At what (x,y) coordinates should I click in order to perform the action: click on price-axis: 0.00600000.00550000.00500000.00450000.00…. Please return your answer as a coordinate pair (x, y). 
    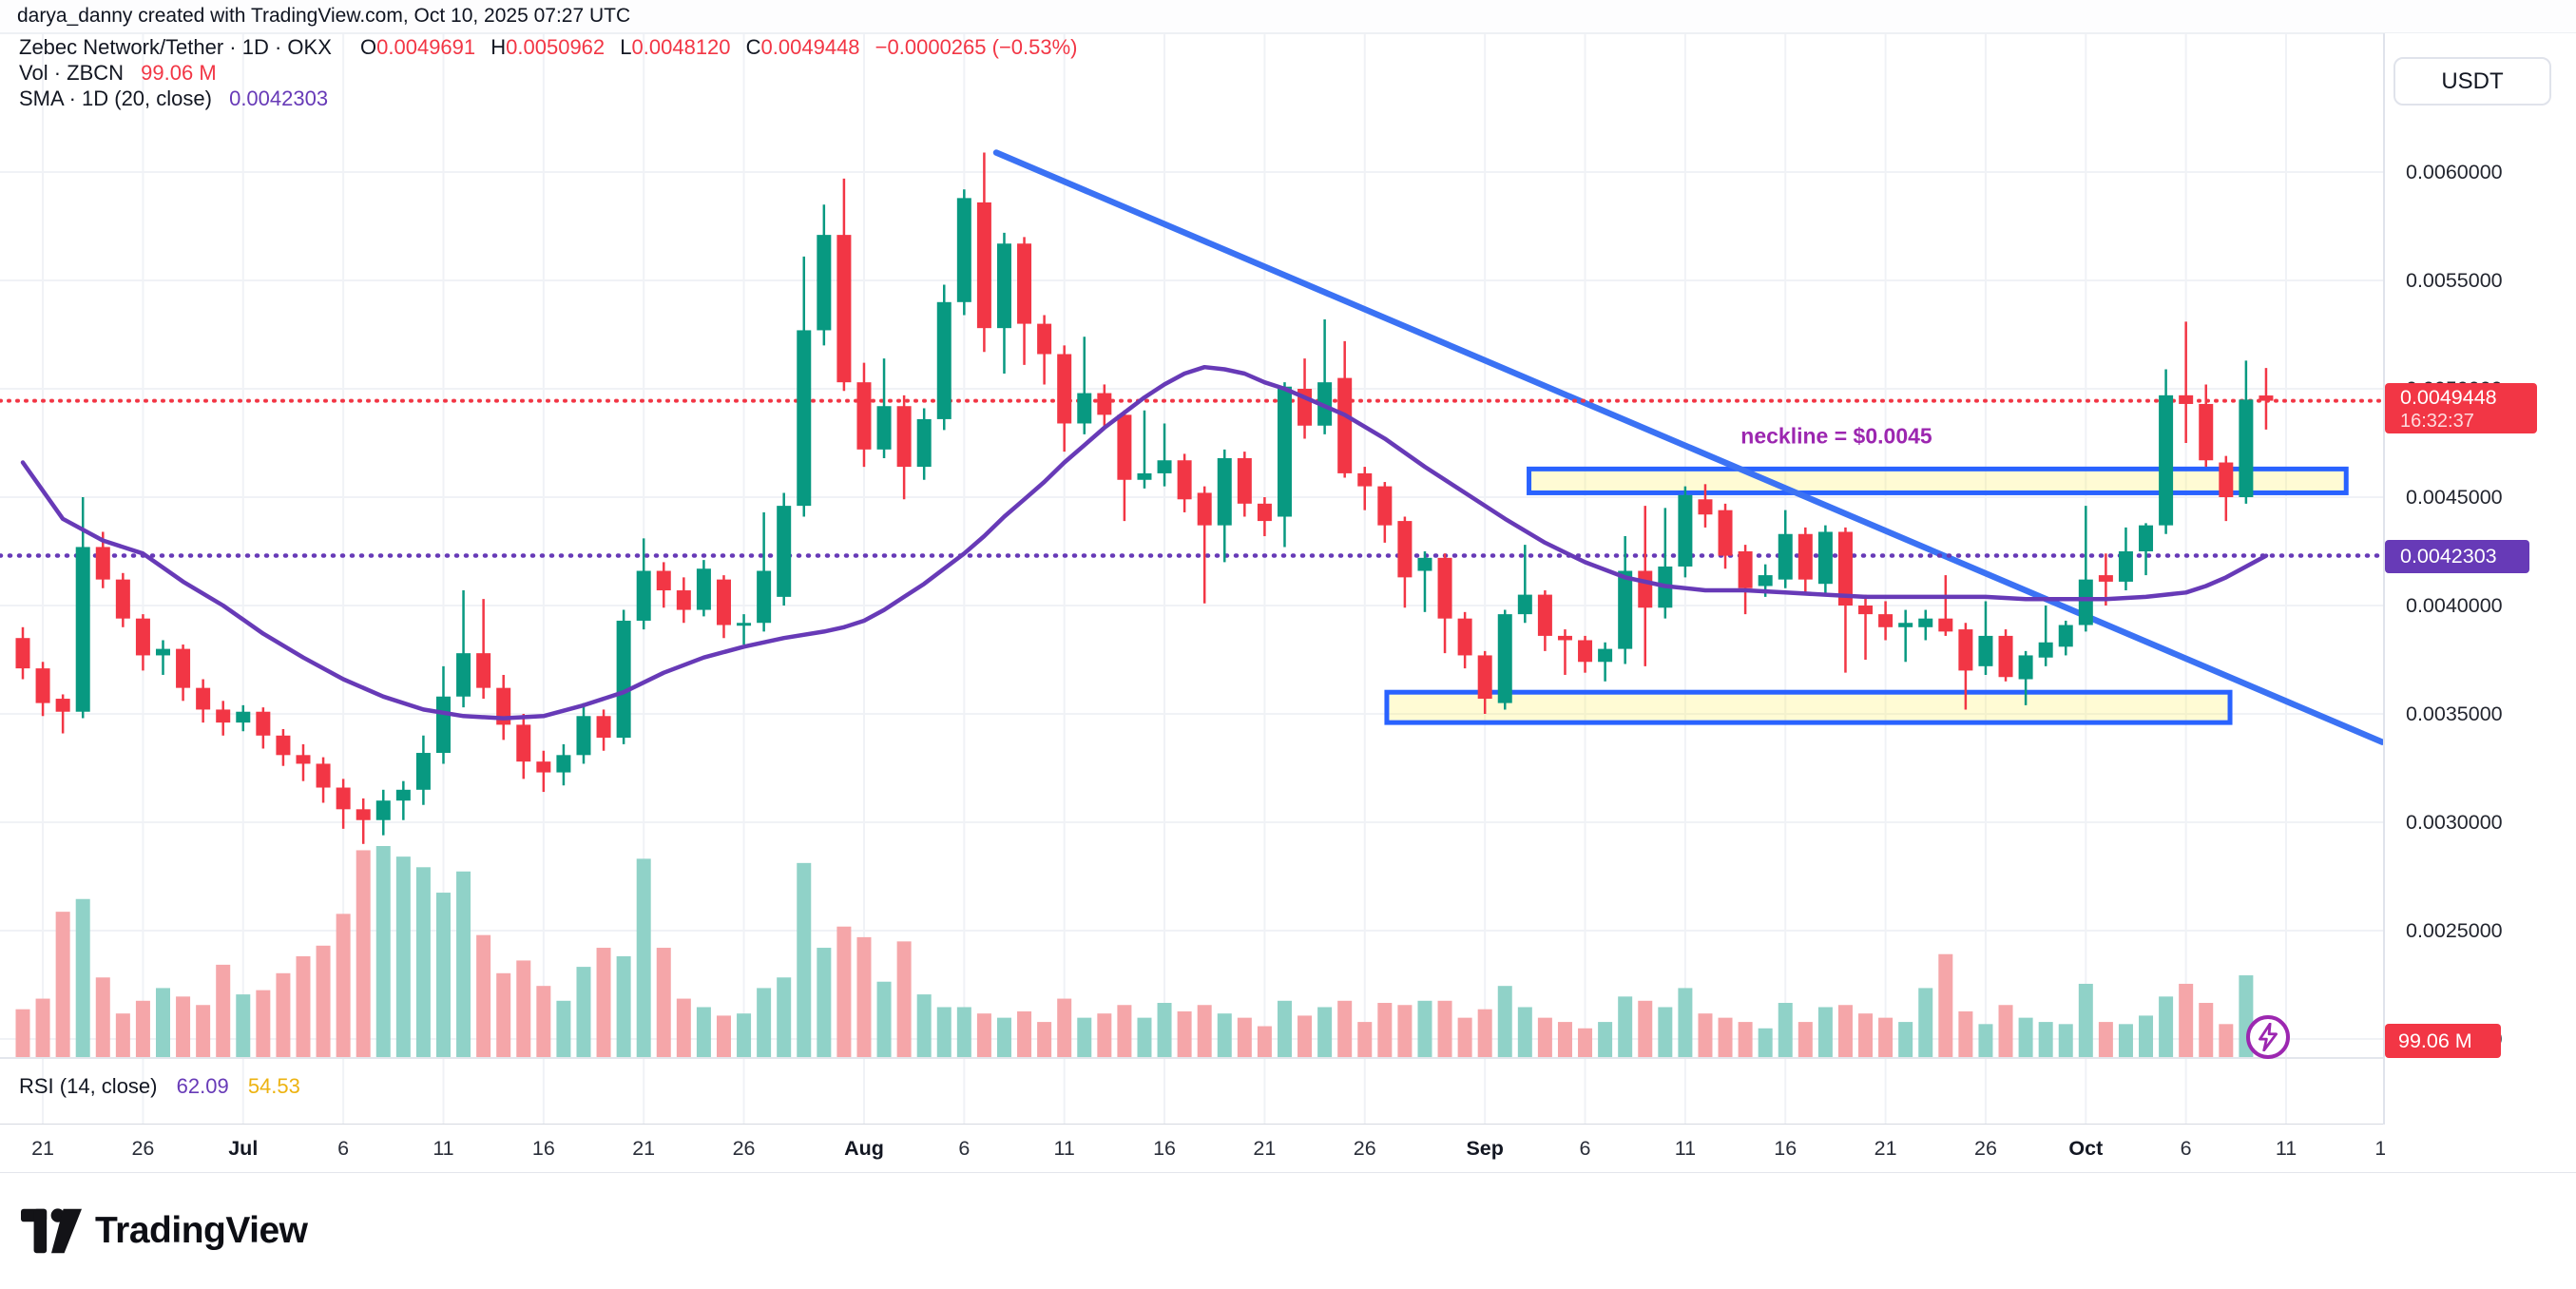
    Looking at the image, I should click on (2479, 602).